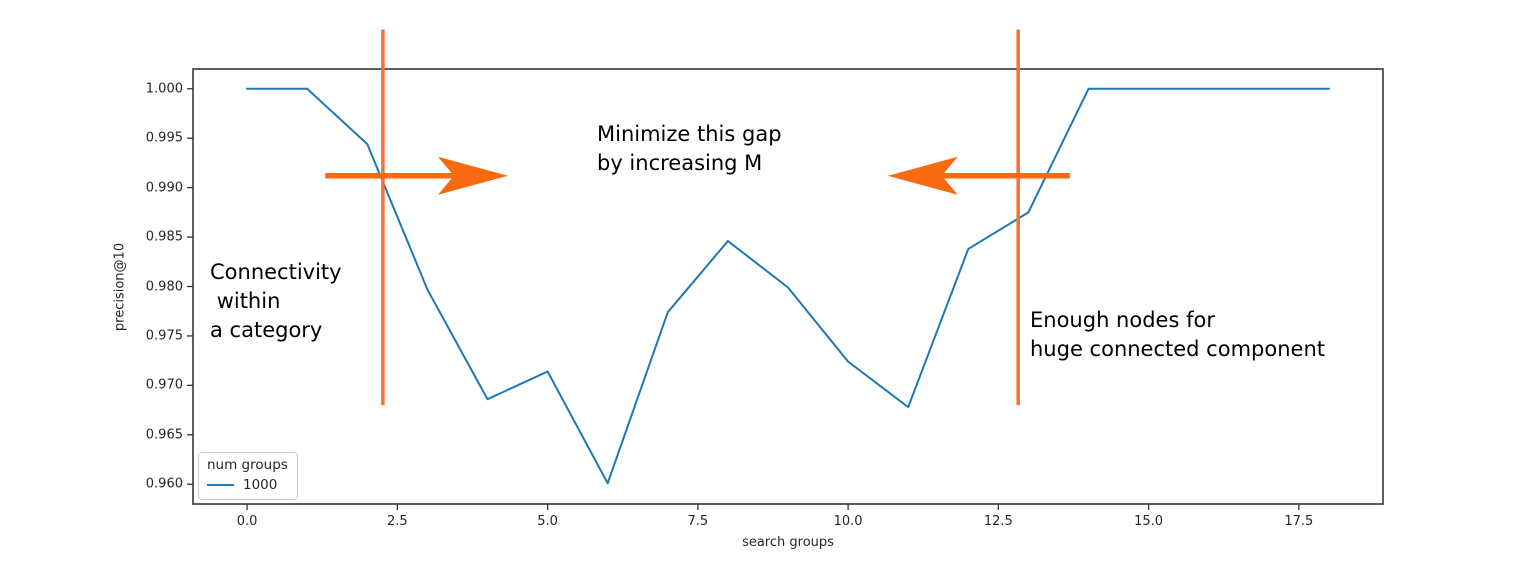 The width and height of the screenshot is (1536, 576). What do you see at coordinates (164, 237) in the screenshot?
I see `y-tick-label: 0.985` at bounding box center [164, 237].